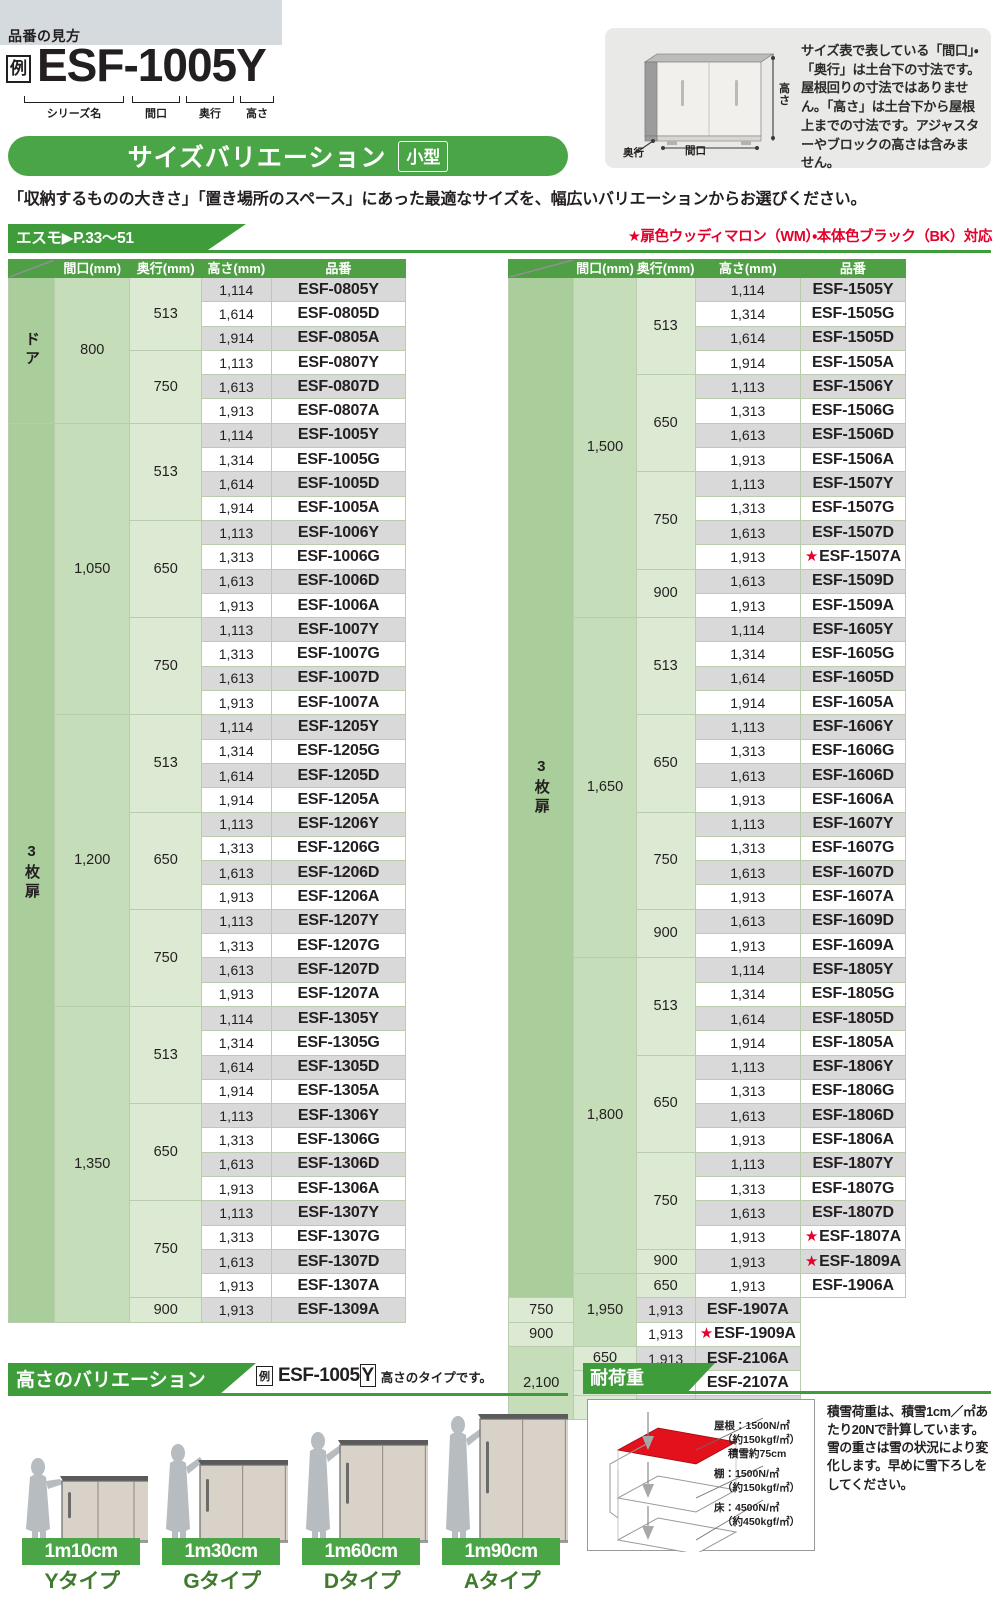 The height and width of the screenshot is (1603, 1000). Describe the element at coordinates (853, 678) in the screenshot. I see `model-number-cell: ESF-1605D` at that location.